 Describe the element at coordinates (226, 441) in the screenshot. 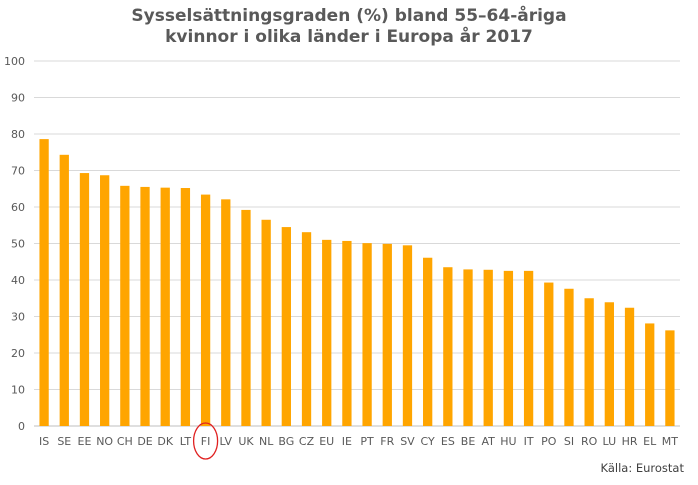

I see `x-tick-label-lv: LV` at that location.